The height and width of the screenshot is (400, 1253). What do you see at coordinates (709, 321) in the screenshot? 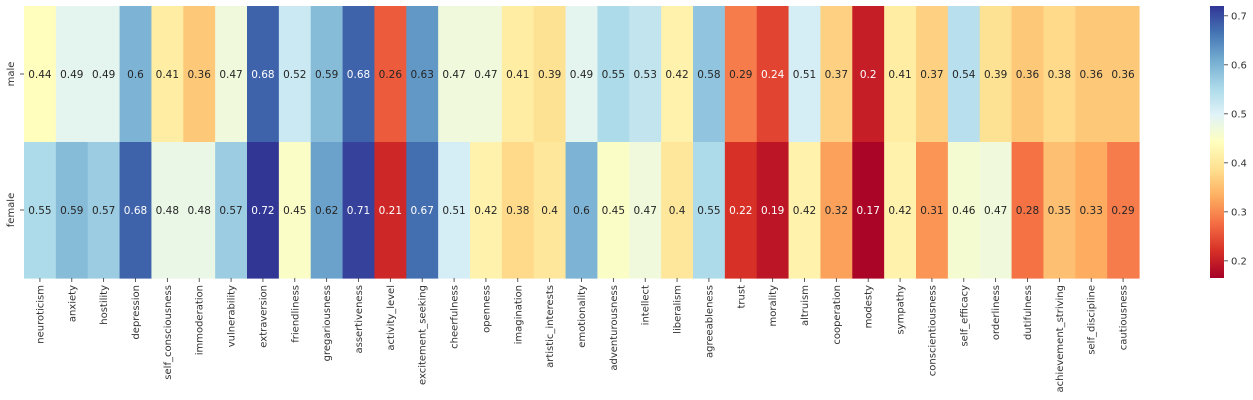
I see `column-label: agreeableness` at bounding box center [709, 321].